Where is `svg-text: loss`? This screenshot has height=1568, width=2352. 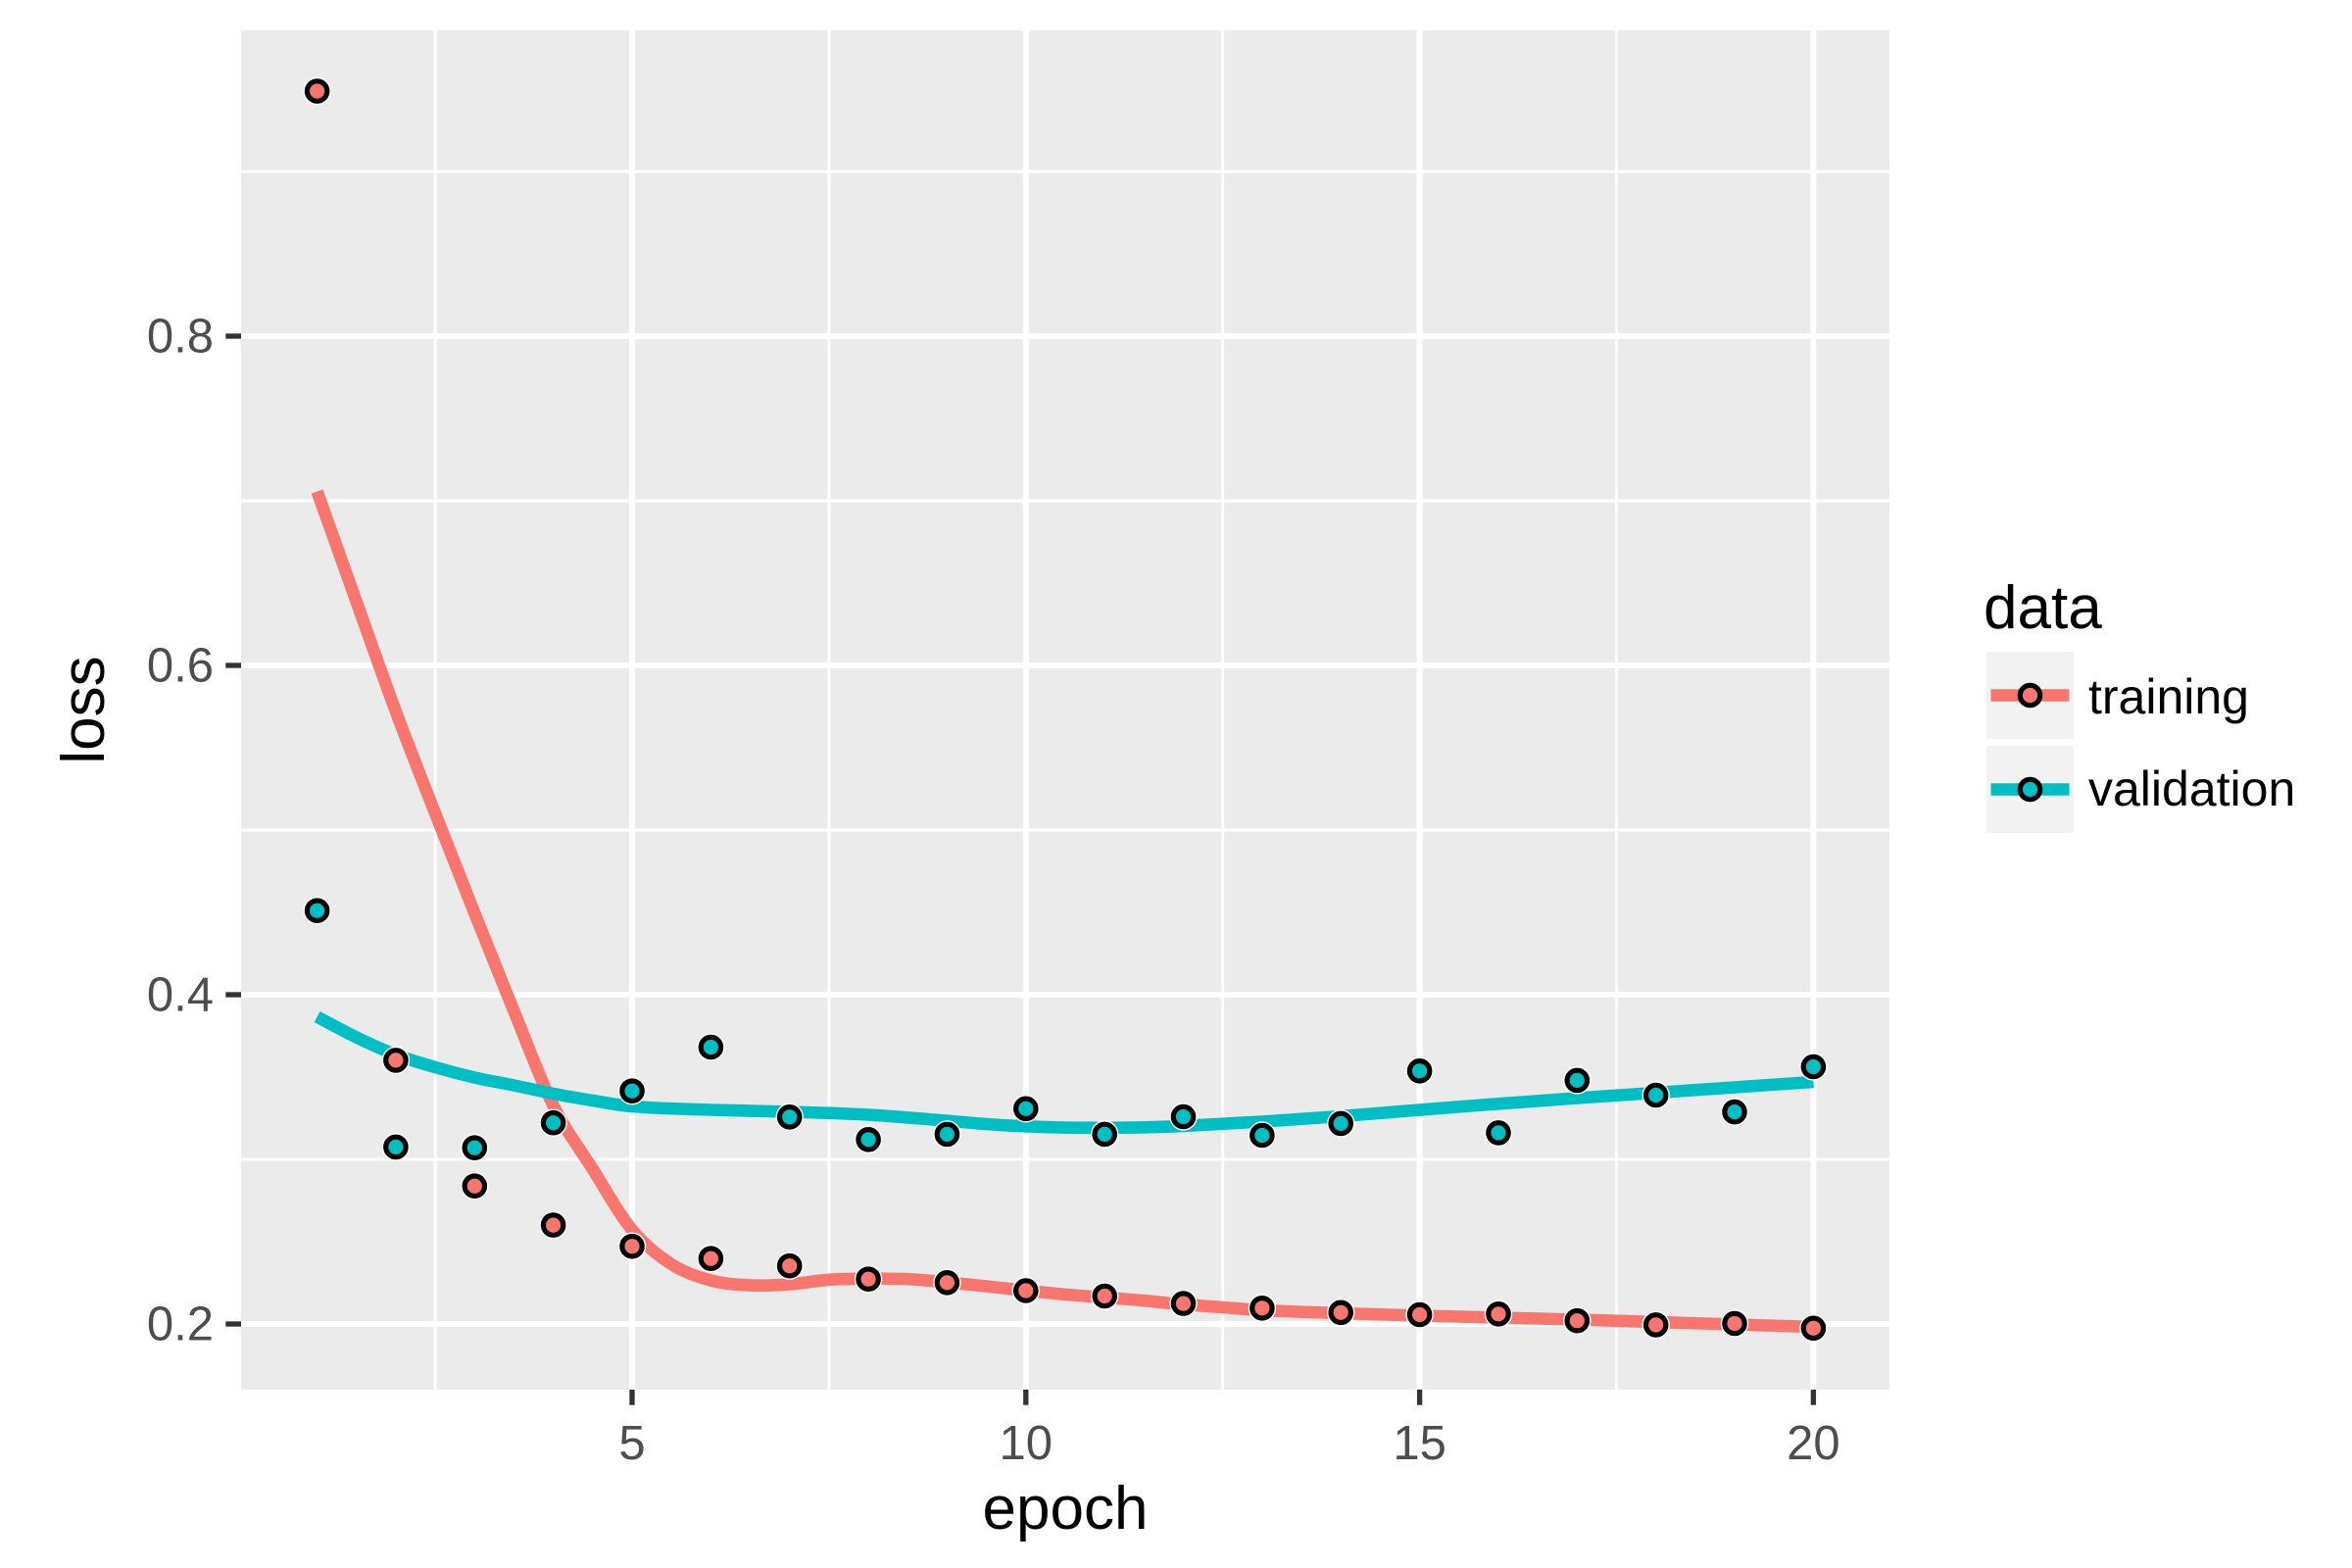
svg-text: loss is located at coordinates (84, 709).